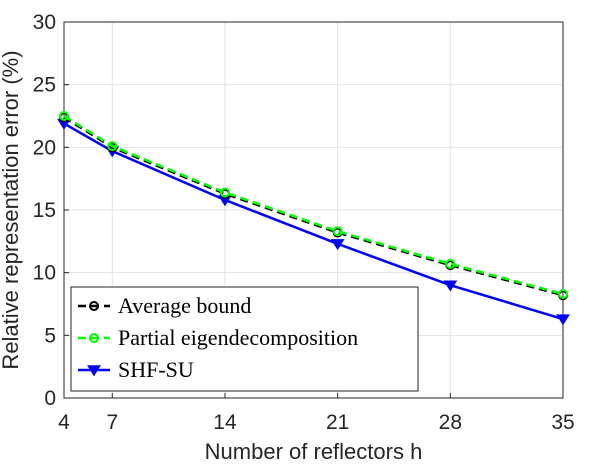  What do you see at coordinates (184, 305) in the screenshot?
I see `legend-label: Average bound` at bounding box center [184, 305].